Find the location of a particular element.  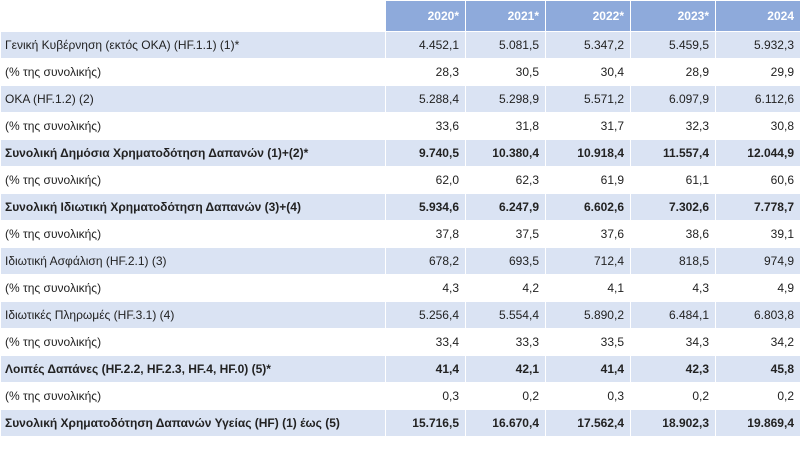

cell-value: 678,2 is located at coordinates (425, 261).